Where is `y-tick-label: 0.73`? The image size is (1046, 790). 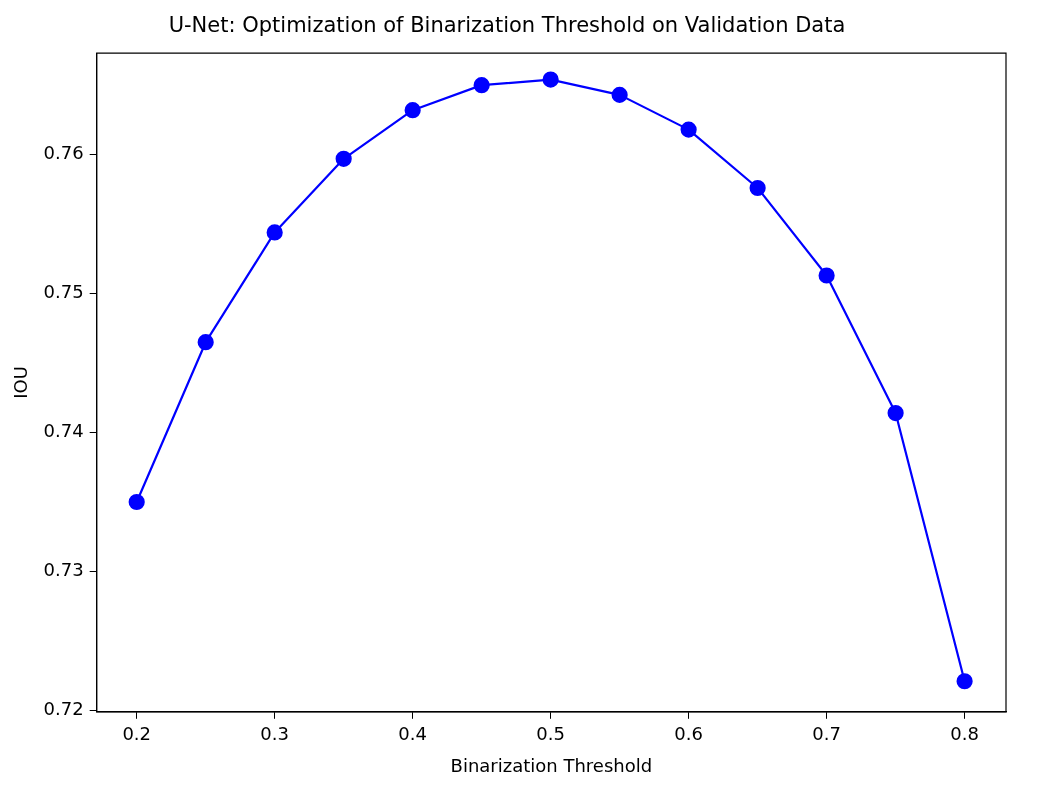
y-tick-label: 0.73 is located at coordinates (63, 570).